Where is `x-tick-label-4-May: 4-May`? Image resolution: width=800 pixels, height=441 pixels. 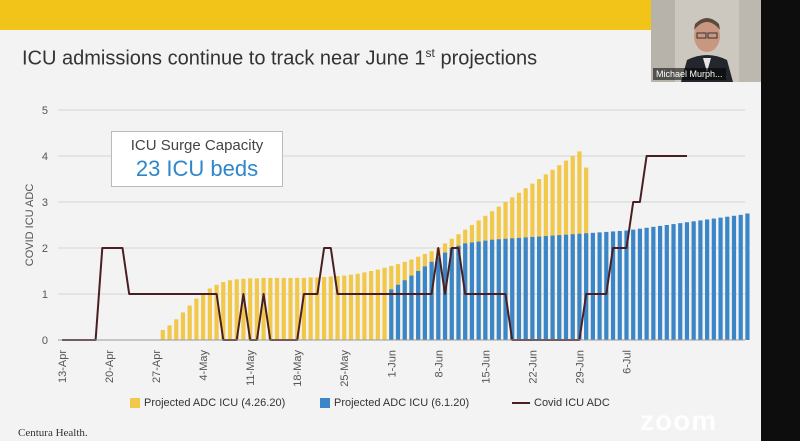 x-tick-label-4-May: 4-May is located at coordinates (204, 365).